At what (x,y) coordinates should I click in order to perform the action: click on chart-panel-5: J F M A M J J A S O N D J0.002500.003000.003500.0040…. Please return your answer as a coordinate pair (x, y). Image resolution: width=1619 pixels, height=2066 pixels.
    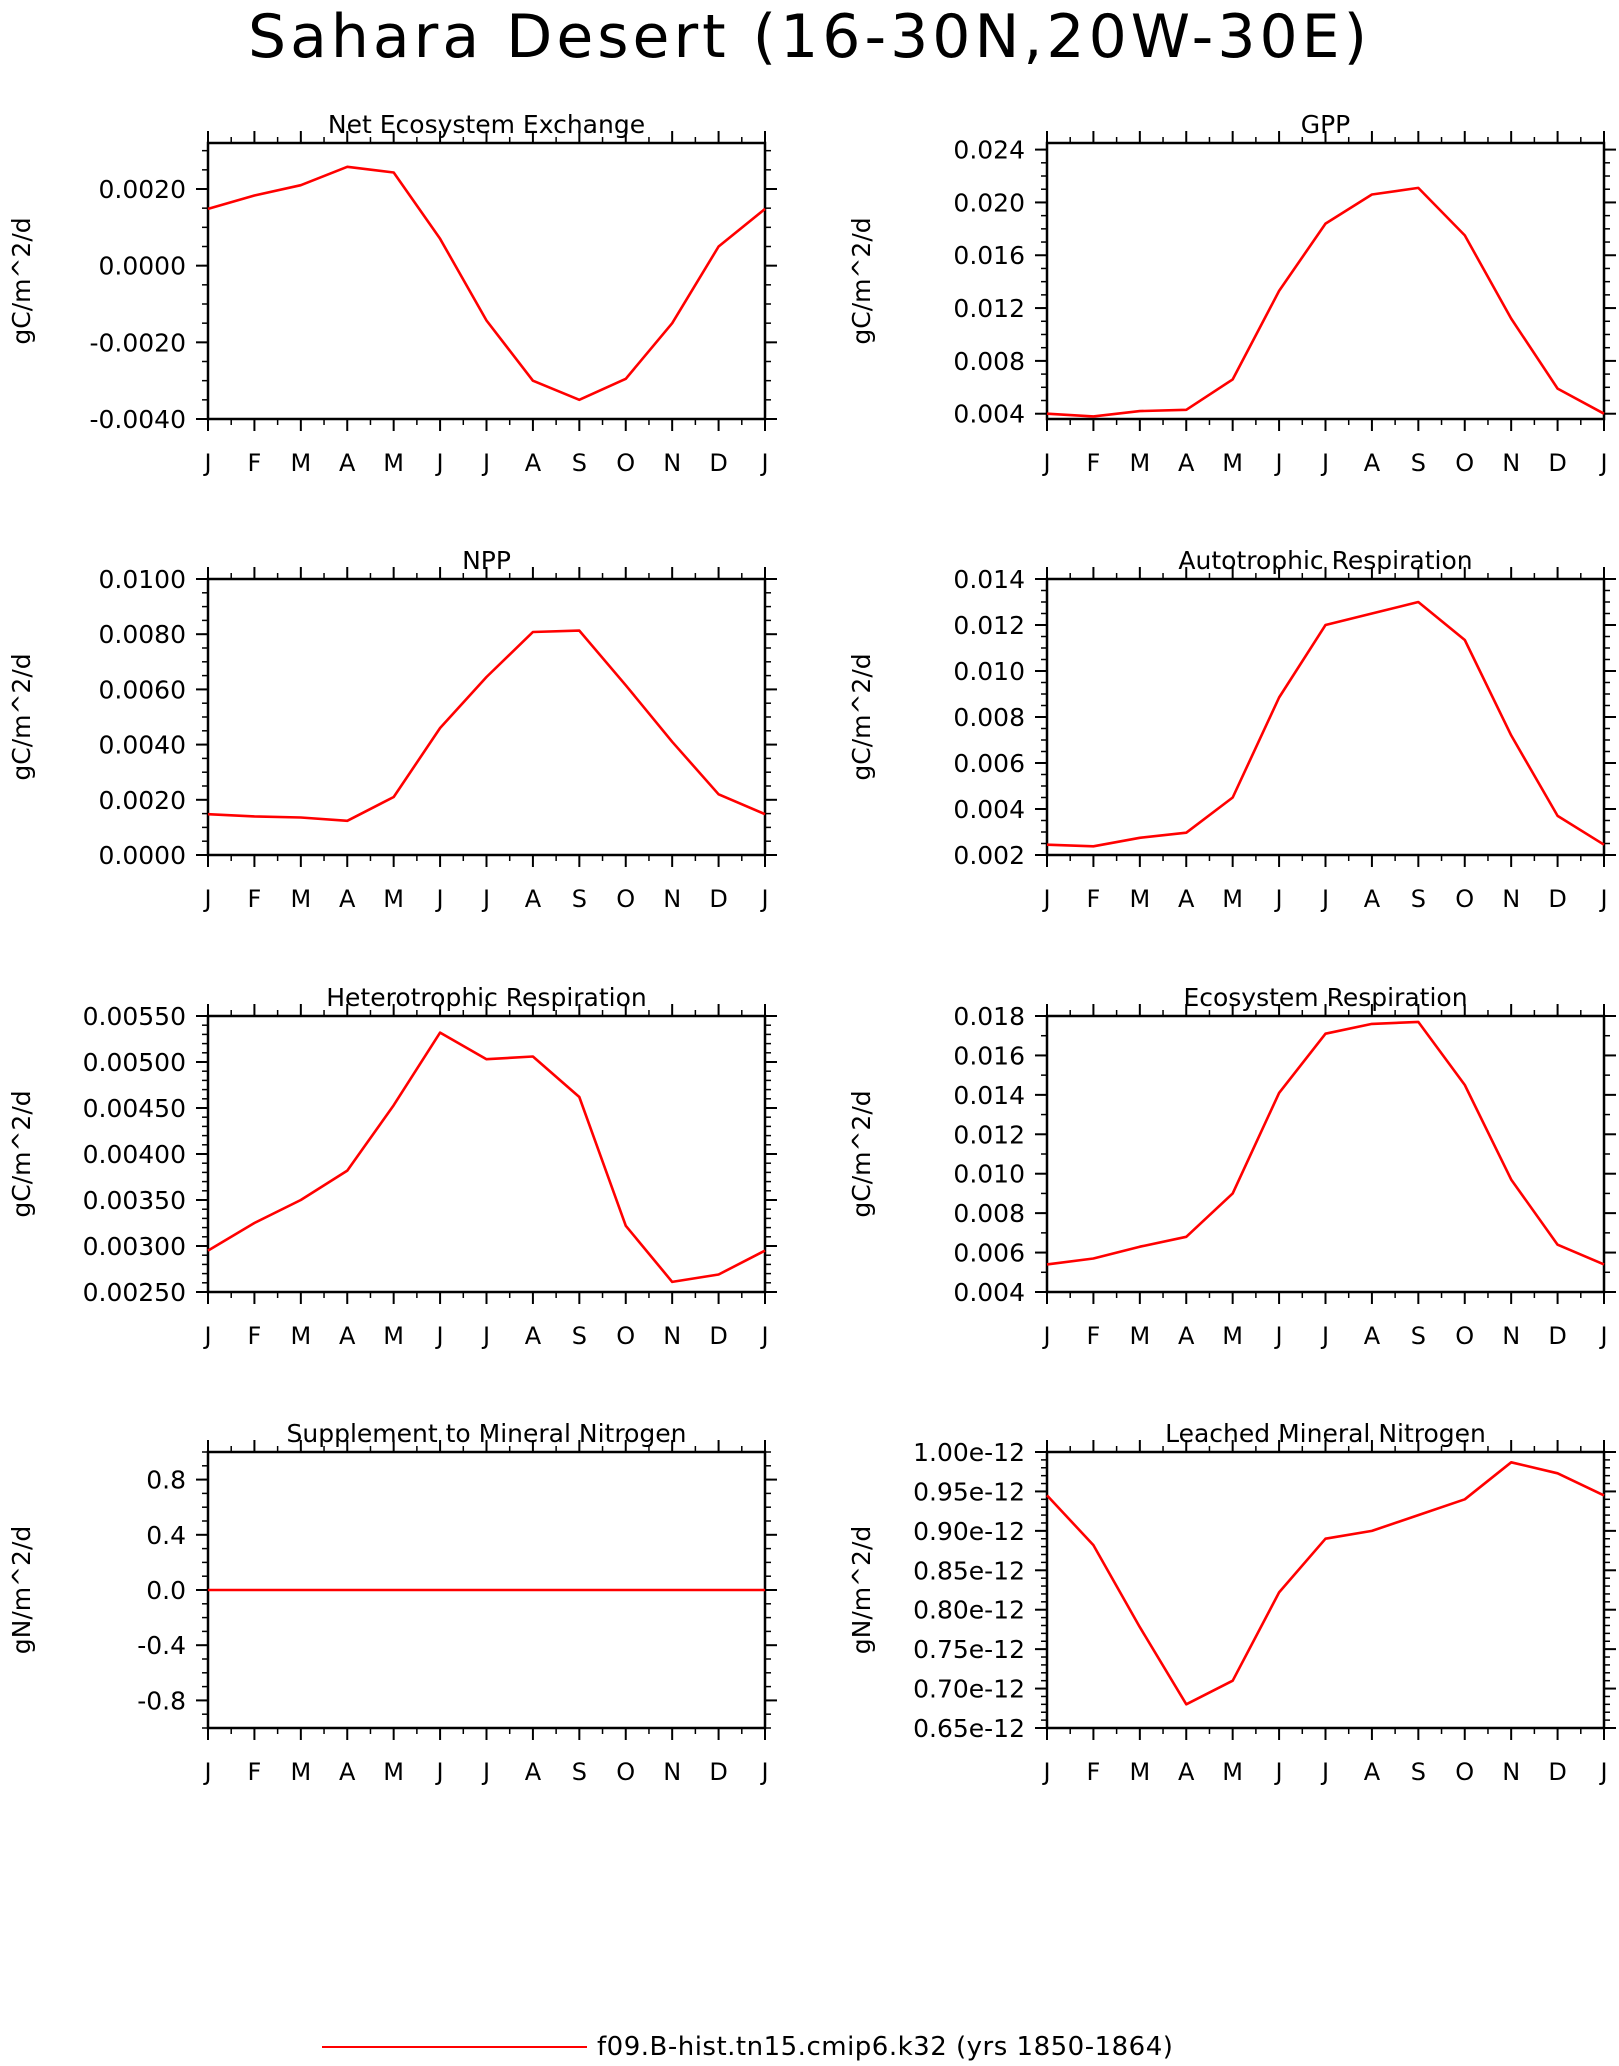
    Looking at the image, I should click on (392, 1166).